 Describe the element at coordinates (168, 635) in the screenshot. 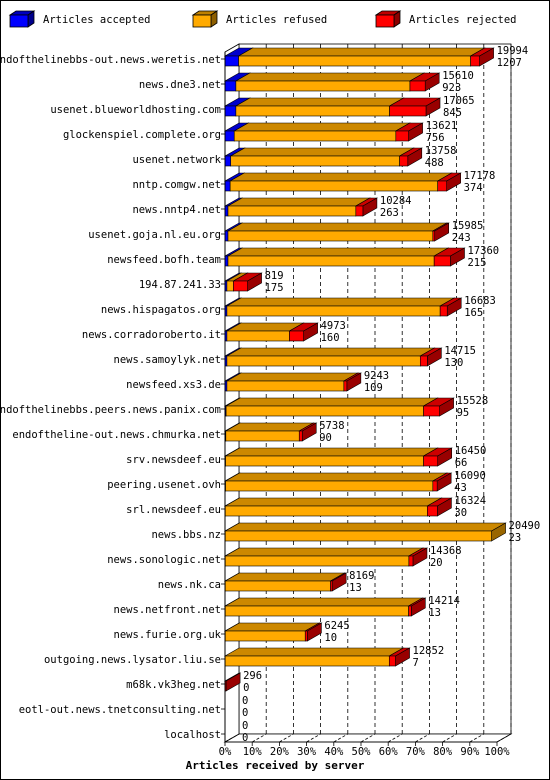

I see `y-category-label-23: news.furie.org.uk` at that location.